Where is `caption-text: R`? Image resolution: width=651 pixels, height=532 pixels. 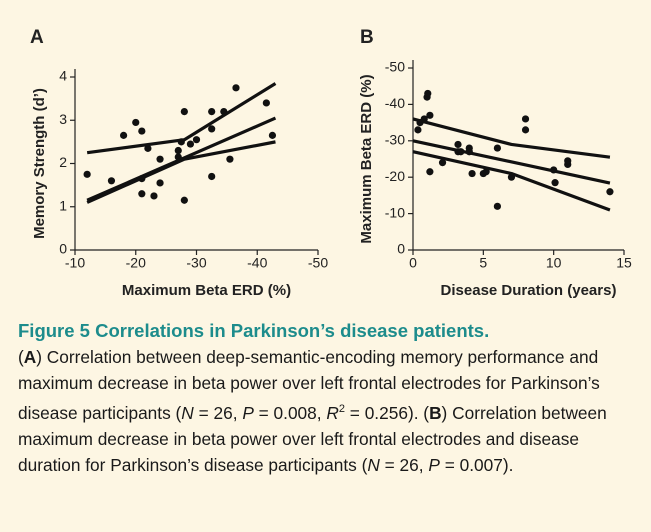
caption-text: R is located at coordinates (332, 412).